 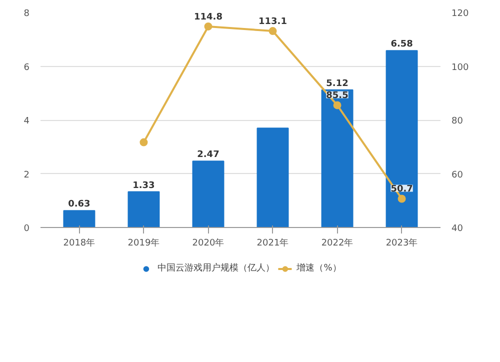 What do you see at coordinates (79, 243) in the screenshot?
I see `x-tick-label: 2018年` at bounding box center [79, 243].